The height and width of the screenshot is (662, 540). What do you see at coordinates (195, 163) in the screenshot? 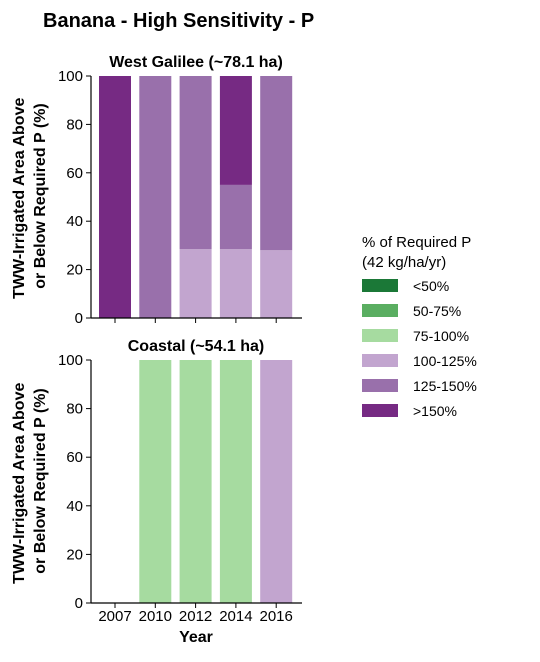
I see `bar-2012-125-150%` at bounding box center [195, 163].